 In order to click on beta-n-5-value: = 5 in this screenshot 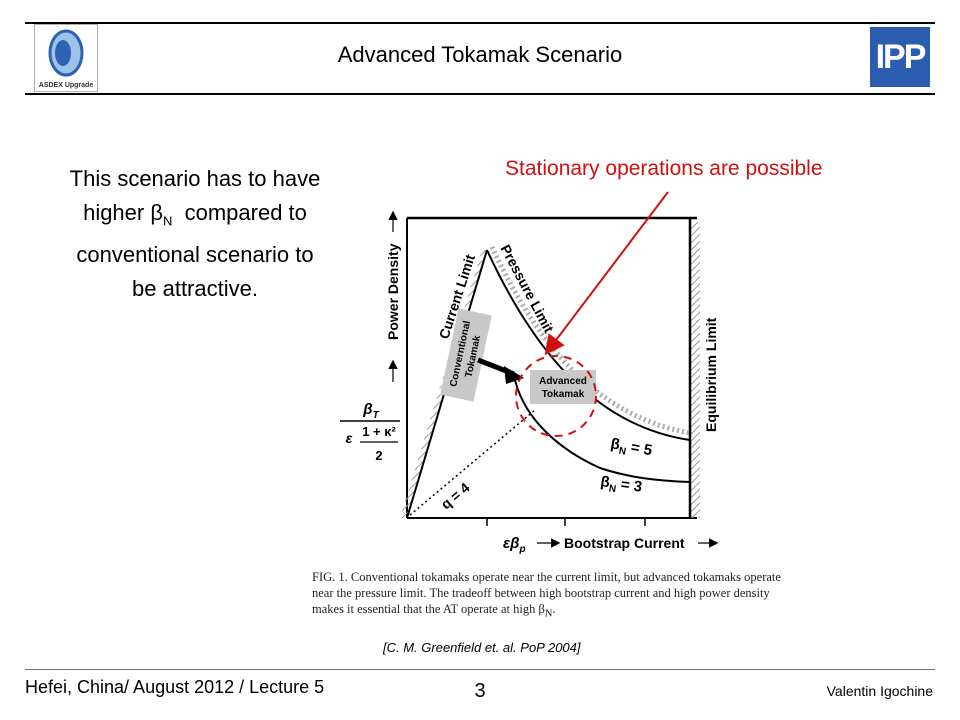, I will do `click(639, 448)`.